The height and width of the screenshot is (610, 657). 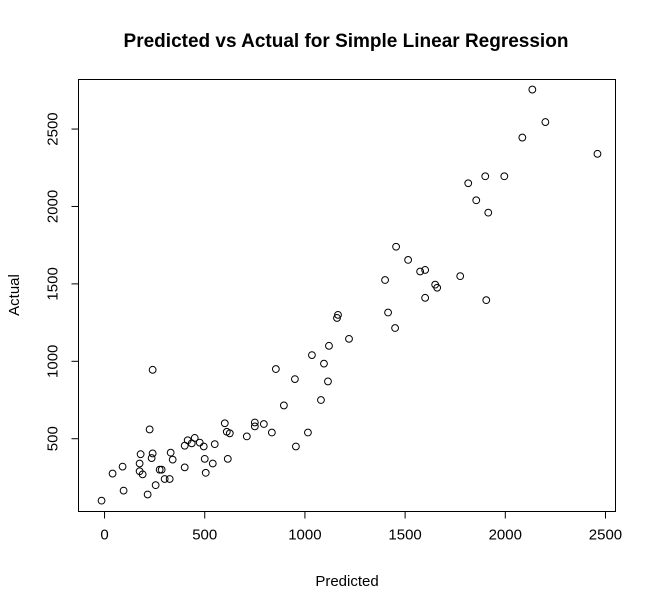 I want to click on x-axis-label: Predicted, so click(x=346, y=581).